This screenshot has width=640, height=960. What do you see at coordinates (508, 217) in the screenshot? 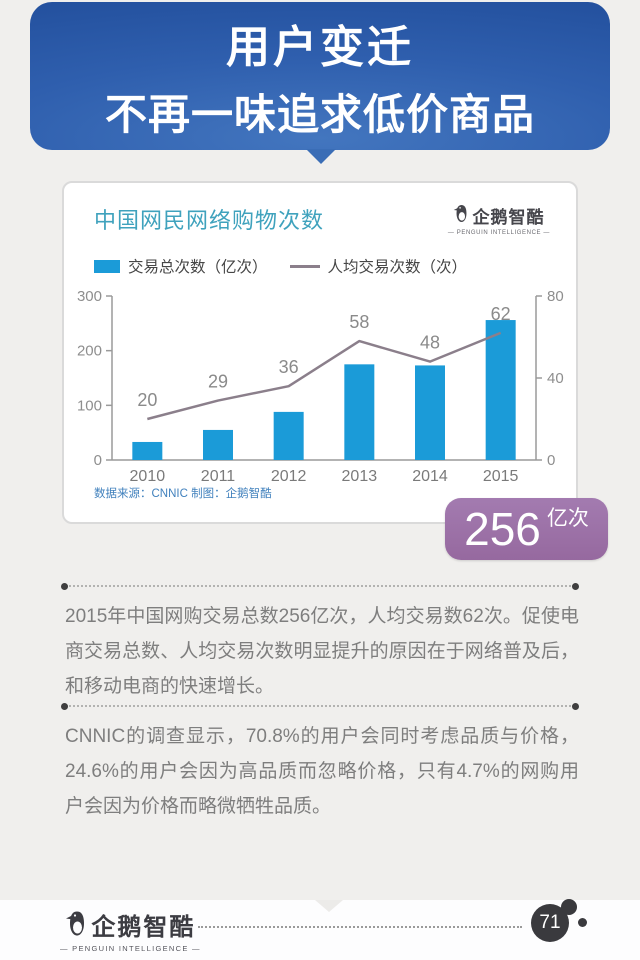
I see `logo-name: 企鹅智酷` at bounding box center [508, 217].